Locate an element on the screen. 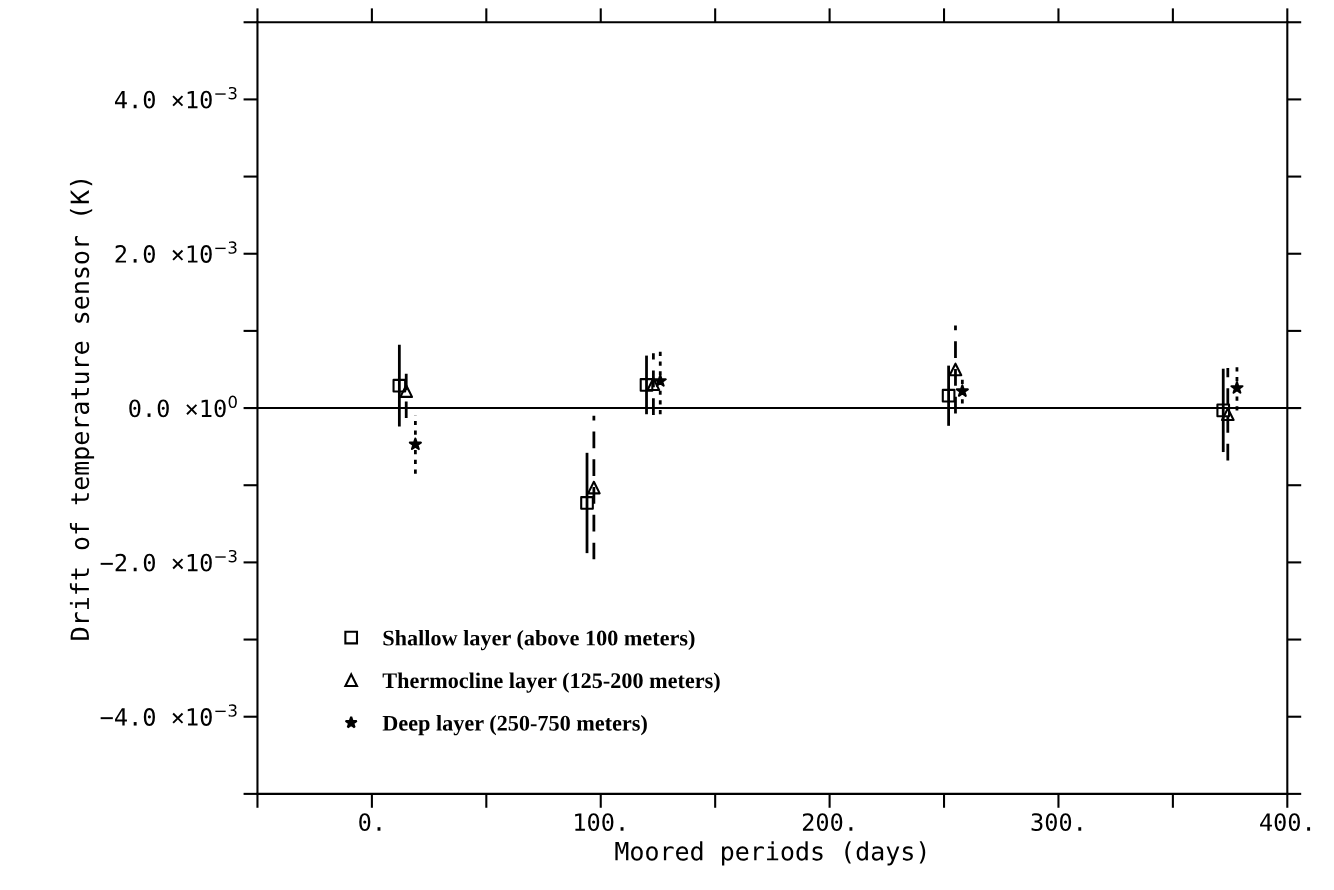 The image size is (1334, 890). x-tick-label: 100. is located at coordinates (599, 822).